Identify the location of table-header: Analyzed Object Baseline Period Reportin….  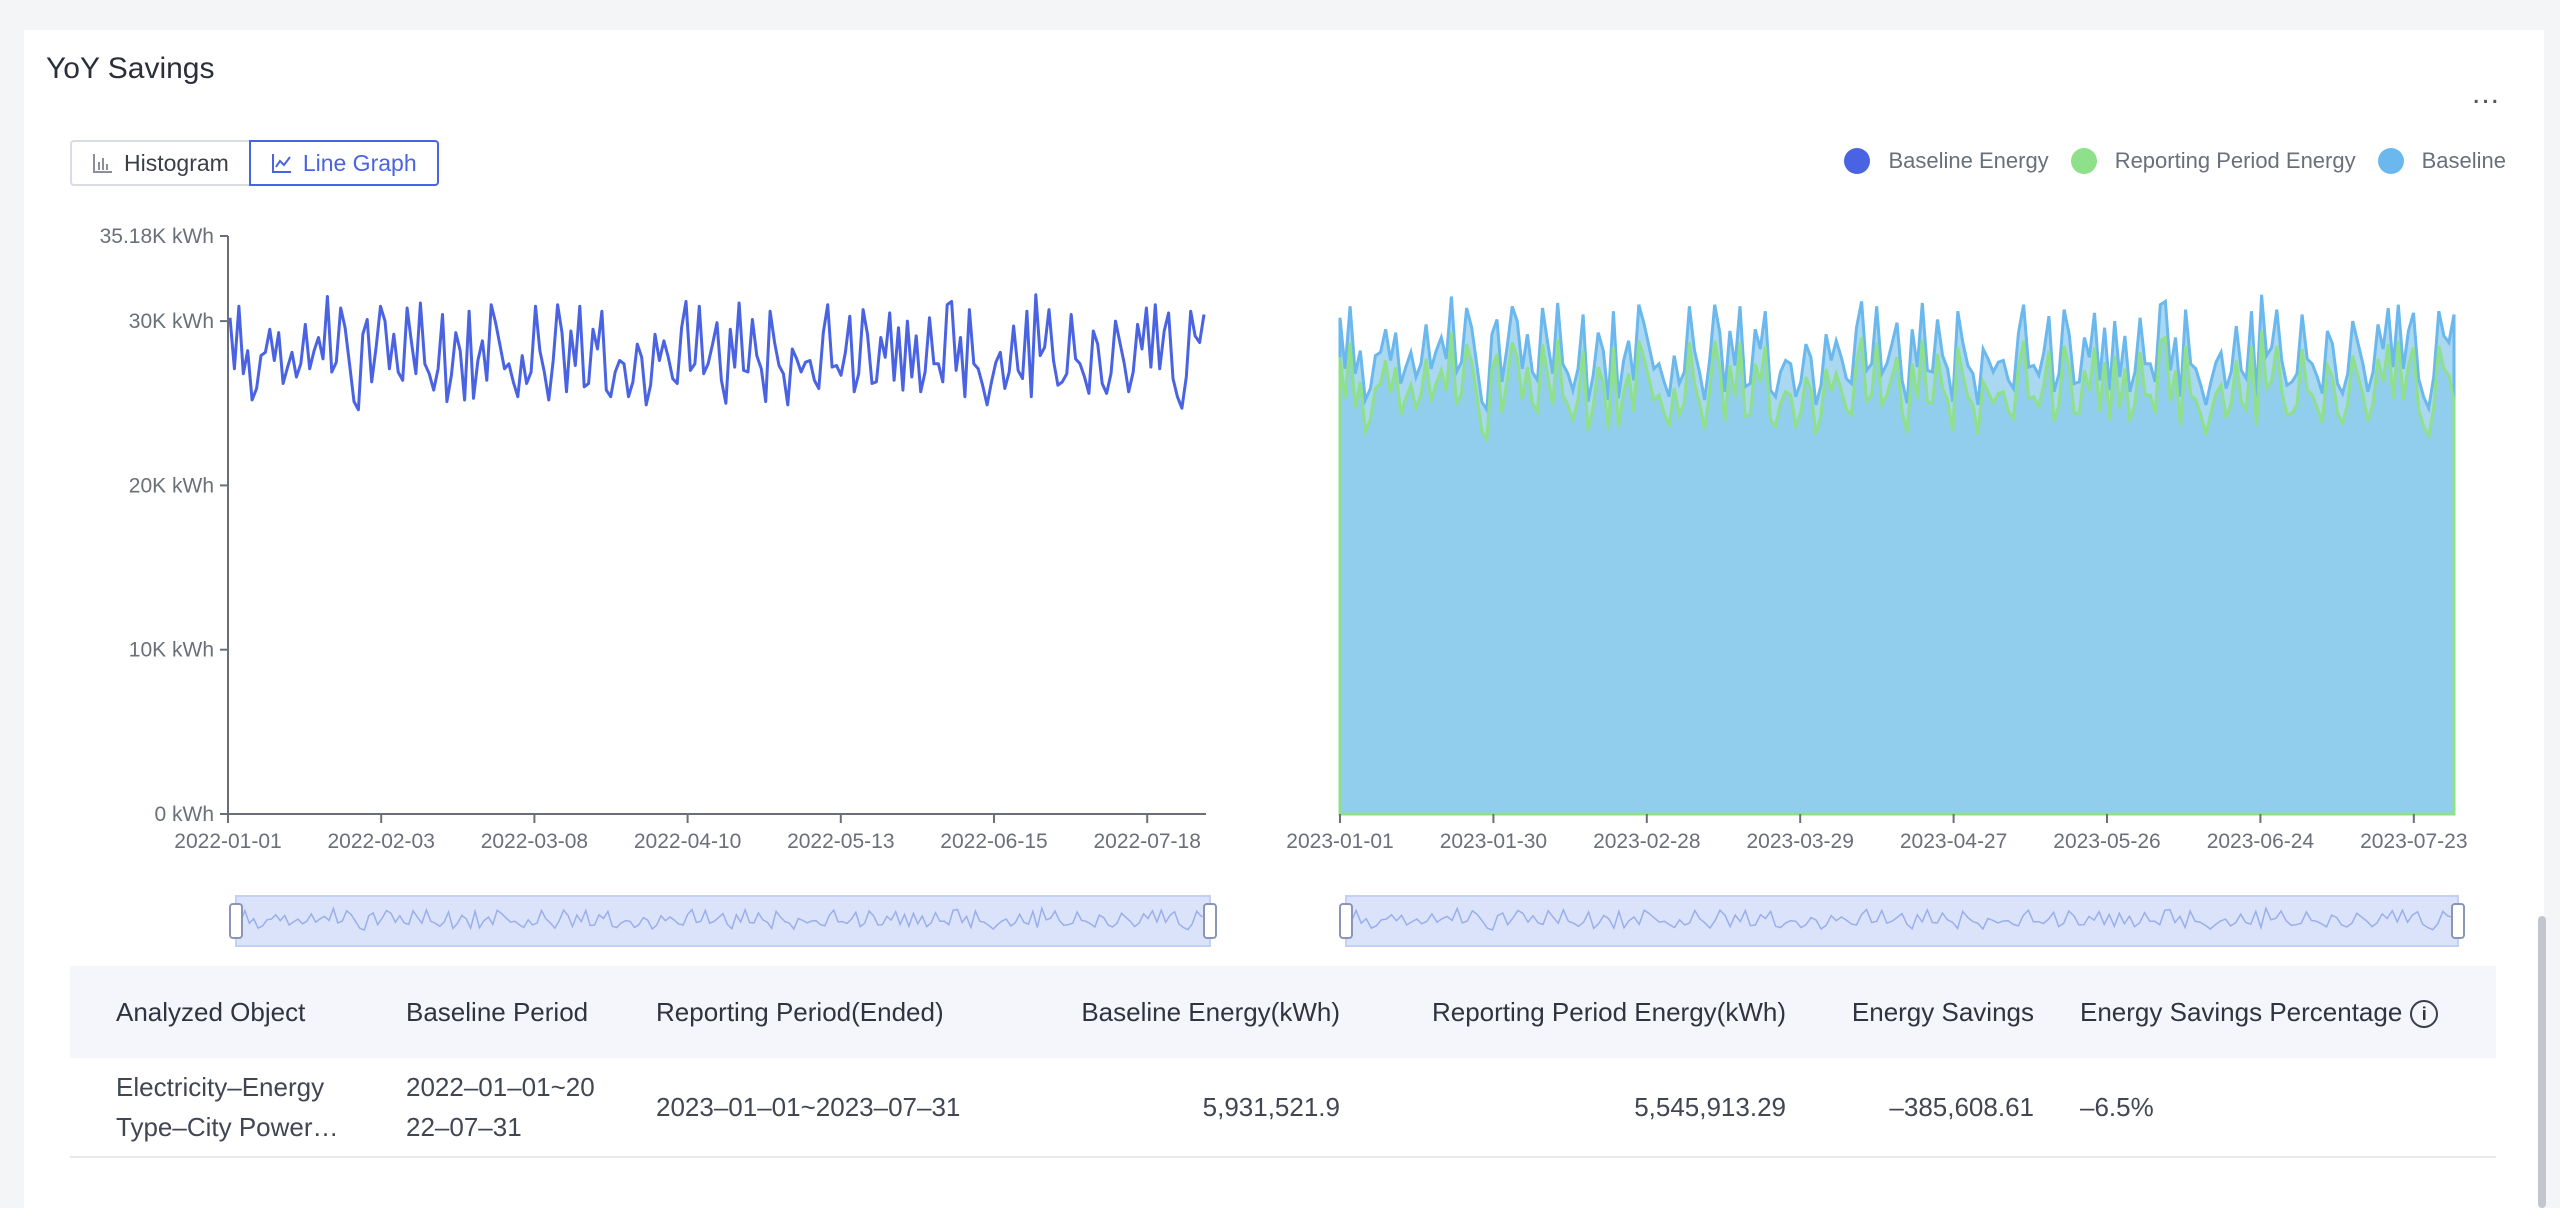
(1283, 1012).